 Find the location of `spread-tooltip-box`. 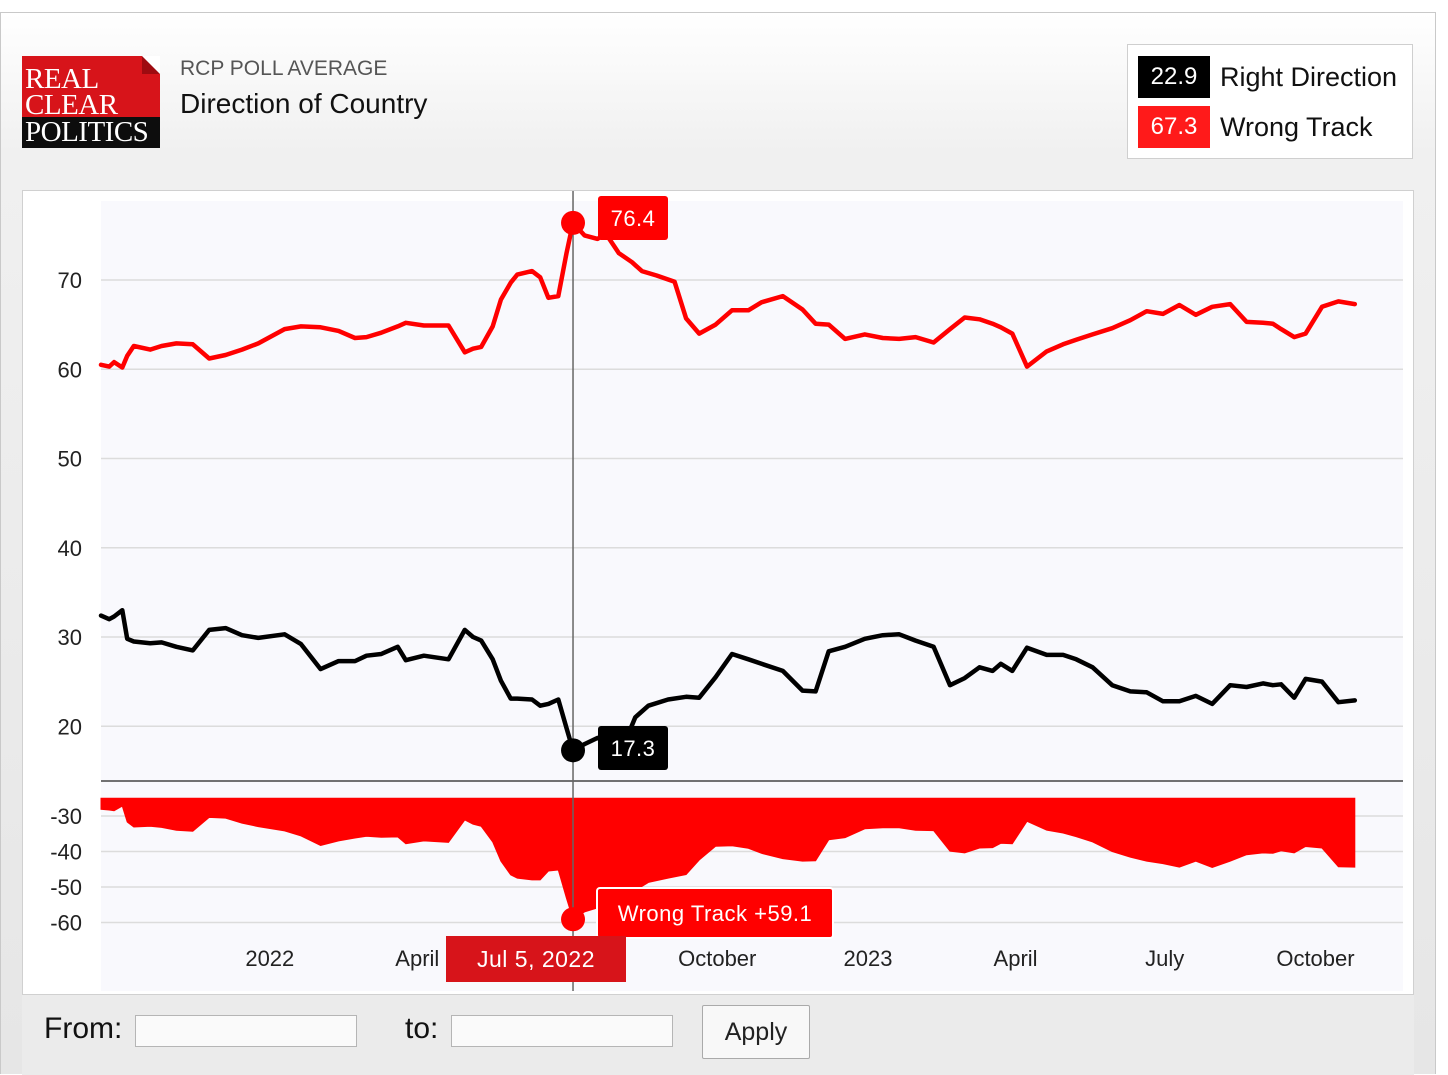

spread-tooltip-box is located at coordinates (715, 913).